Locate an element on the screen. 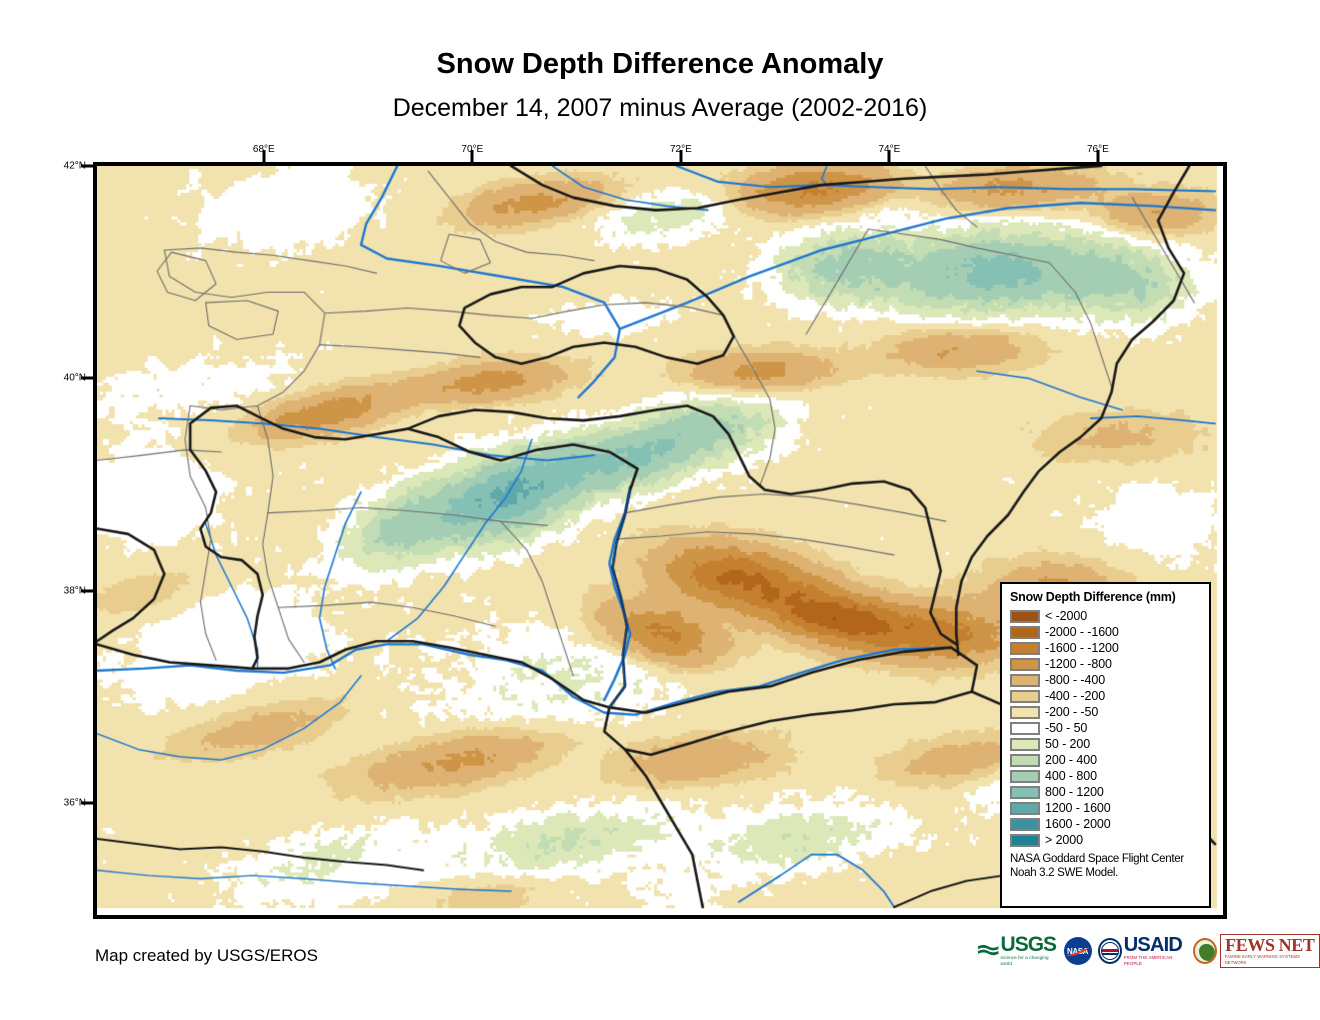 The height and width of the screenshot is (1020, 1320). map-credit: Map created by USGS/EROS is located at coordinates (206, 955).